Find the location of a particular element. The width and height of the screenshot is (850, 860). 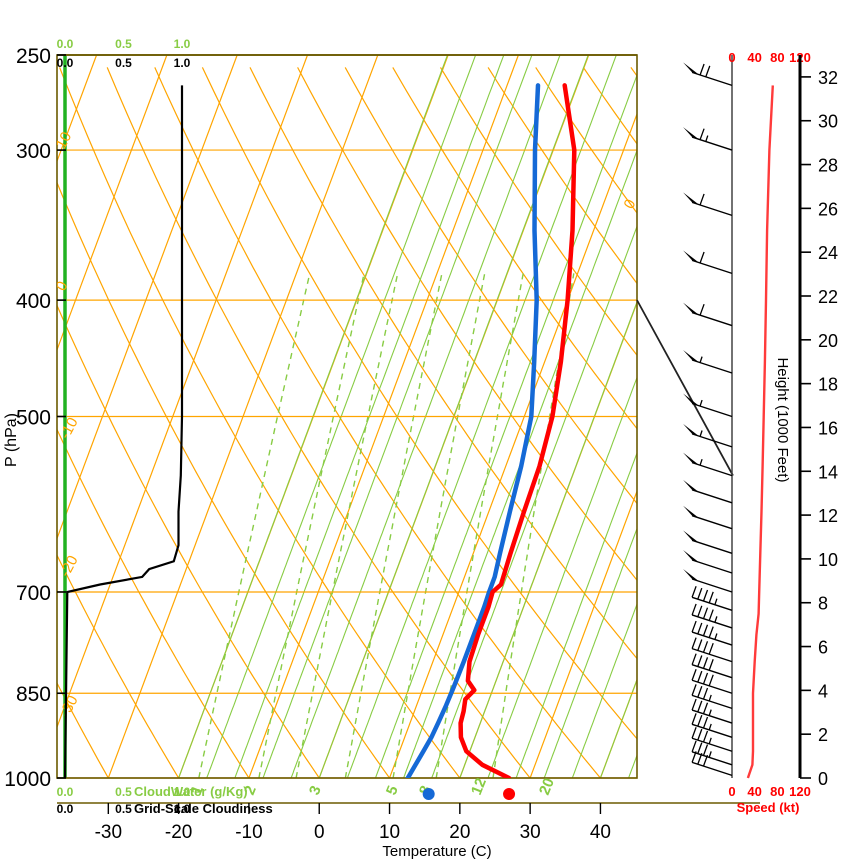

temperature-tick-label: 20 is located at coordinates (459, 832).